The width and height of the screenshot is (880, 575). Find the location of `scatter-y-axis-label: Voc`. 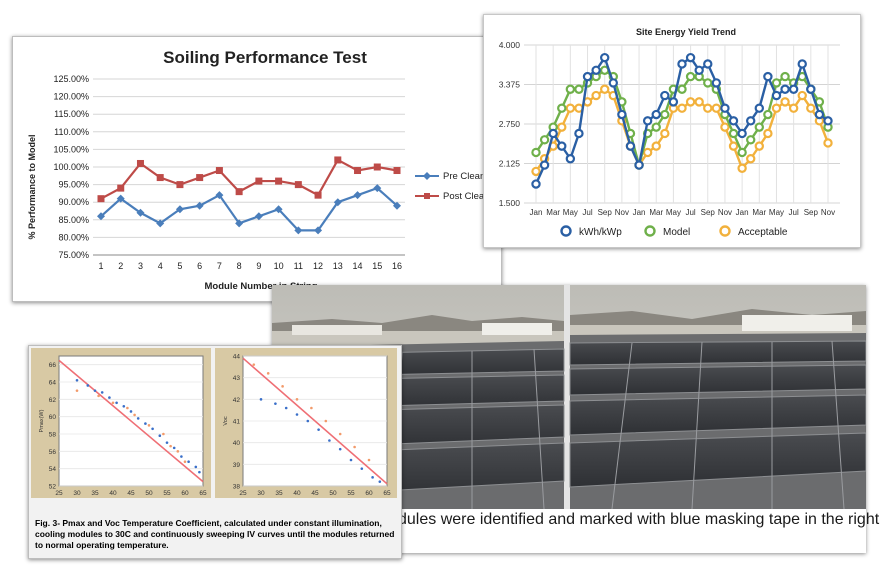

scatter-y-axis-label: Voc is located at coordinates (226, 420).